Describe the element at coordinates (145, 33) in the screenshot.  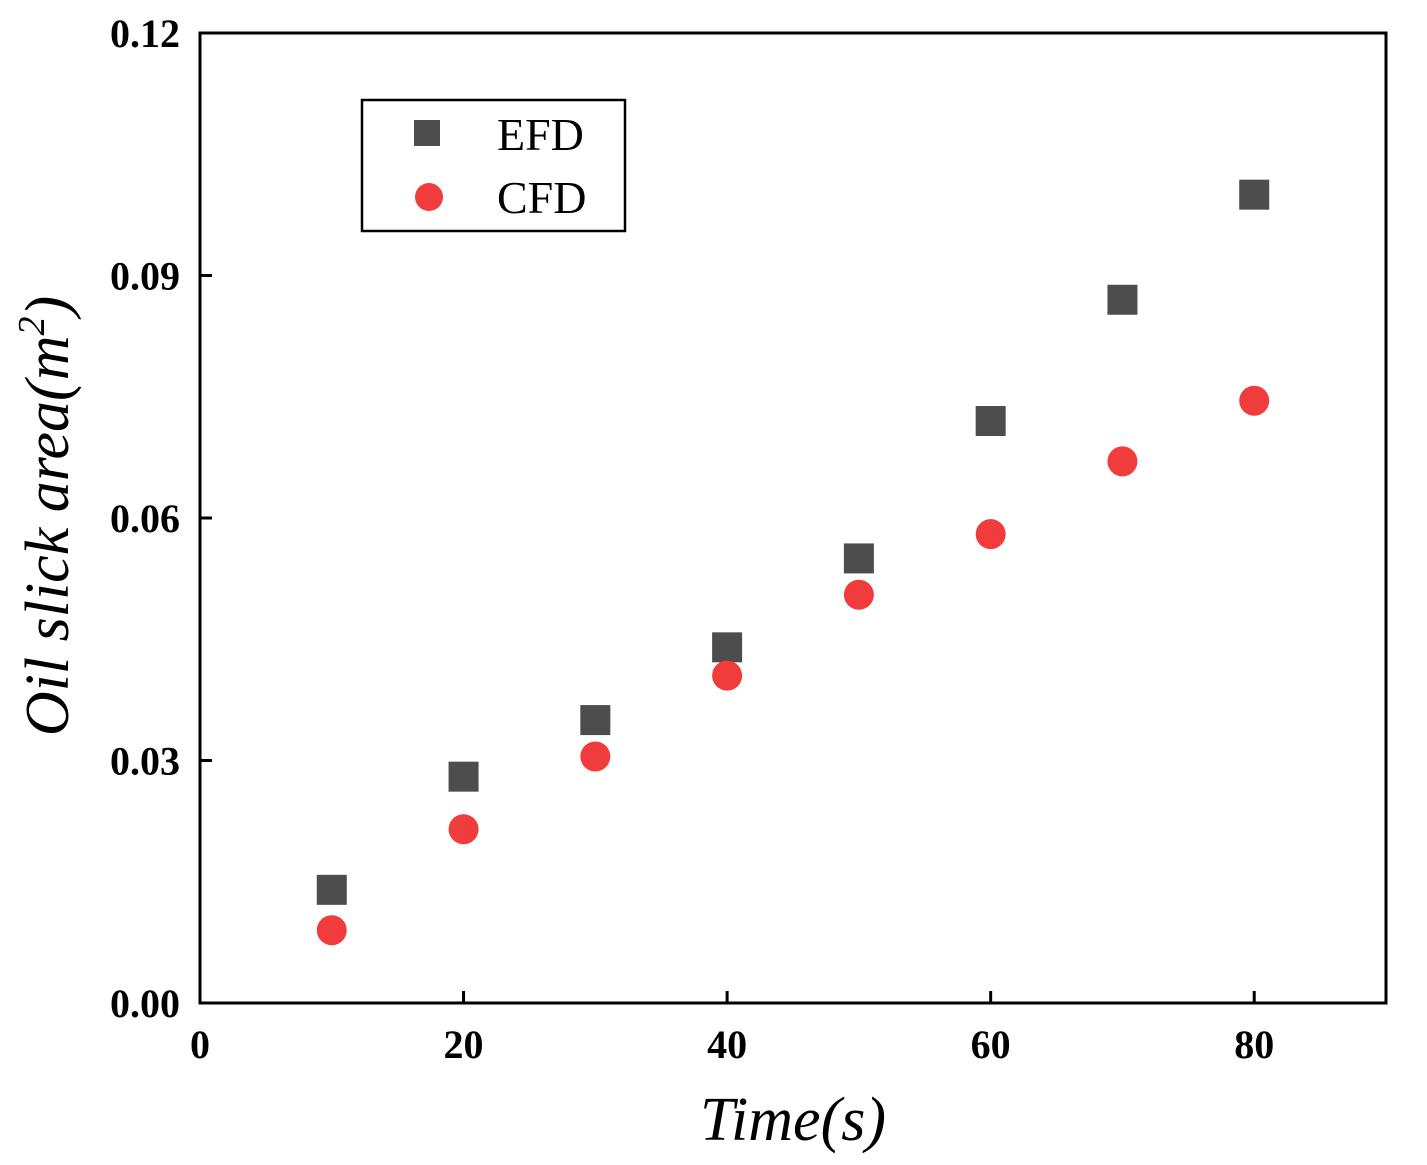
I see `y-tick-label: 0.12` at that location.